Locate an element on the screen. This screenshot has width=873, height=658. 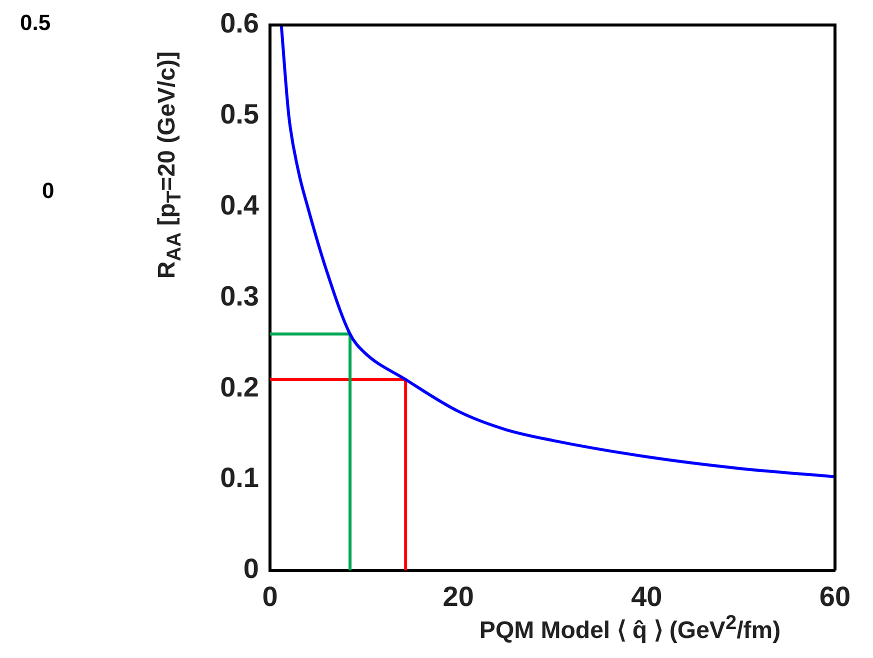
text: 0 is located at coordinates (48, 191).